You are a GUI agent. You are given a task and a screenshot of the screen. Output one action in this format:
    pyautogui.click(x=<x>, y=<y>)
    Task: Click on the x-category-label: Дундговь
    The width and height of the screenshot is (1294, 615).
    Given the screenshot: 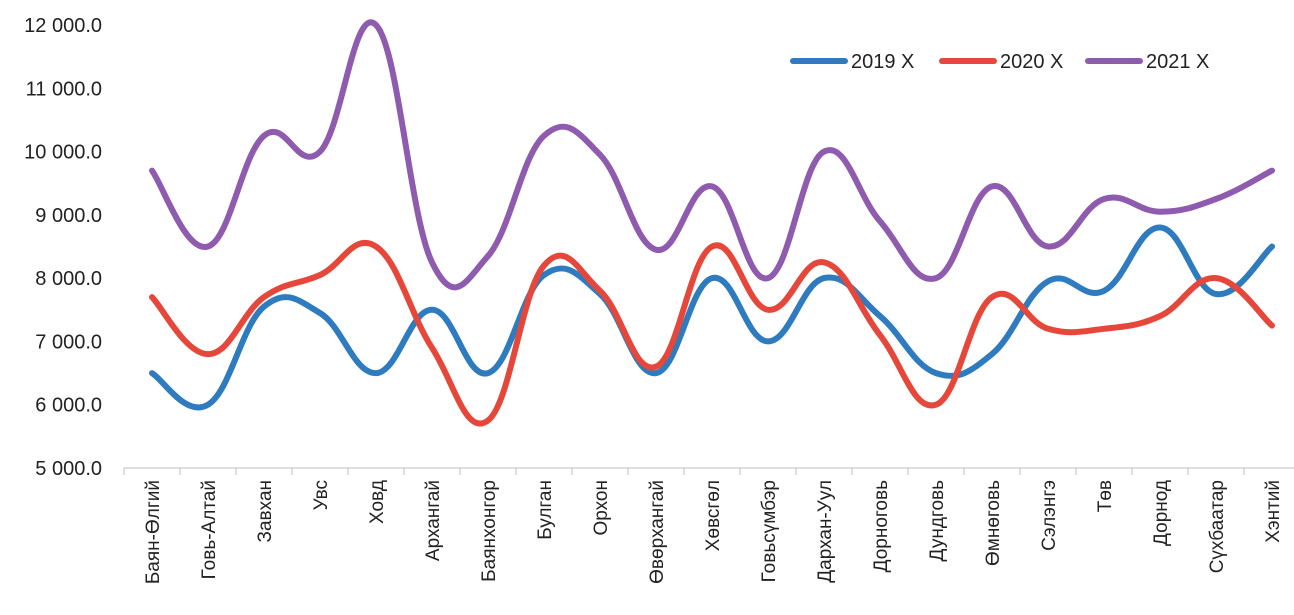 What is the action you would take?
    pyautogui.click(x=937, y=521)
    